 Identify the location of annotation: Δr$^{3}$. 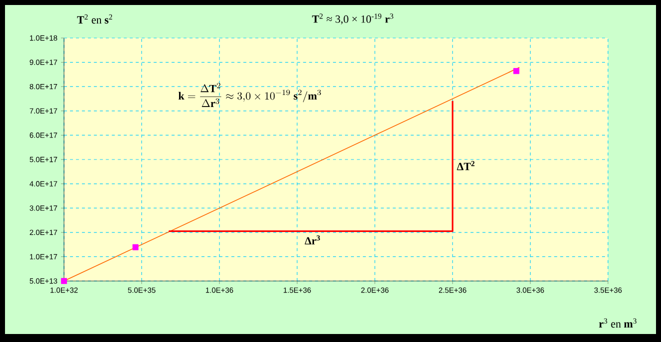
(312, 239).